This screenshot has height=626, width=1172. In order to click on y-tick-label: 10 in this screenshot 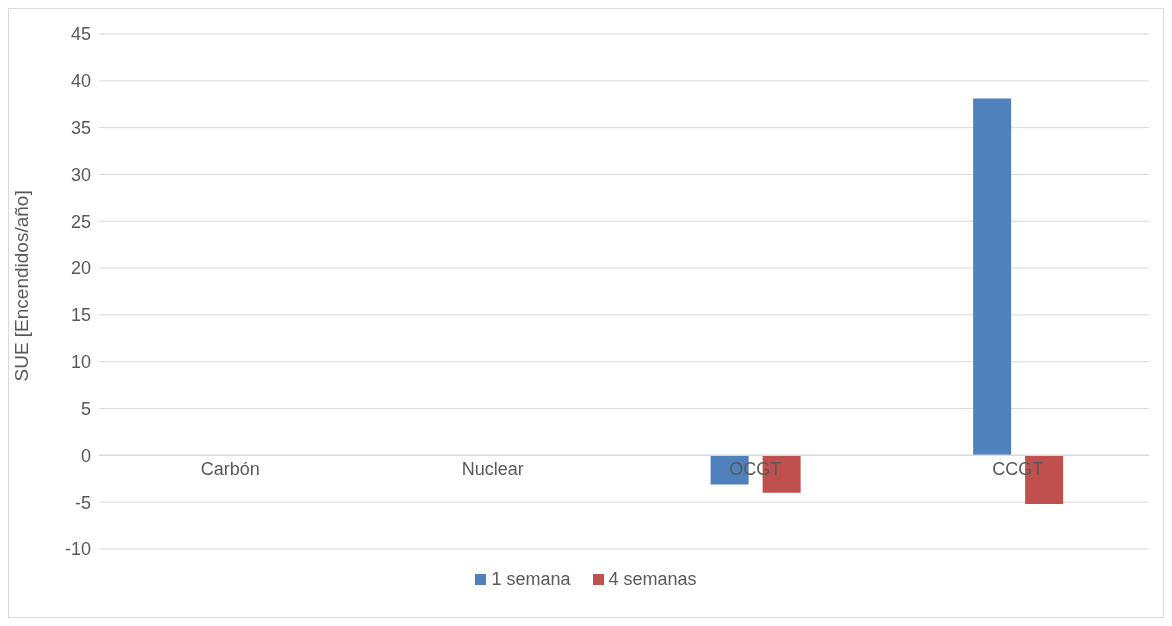, I will do `click(80, 362)`.